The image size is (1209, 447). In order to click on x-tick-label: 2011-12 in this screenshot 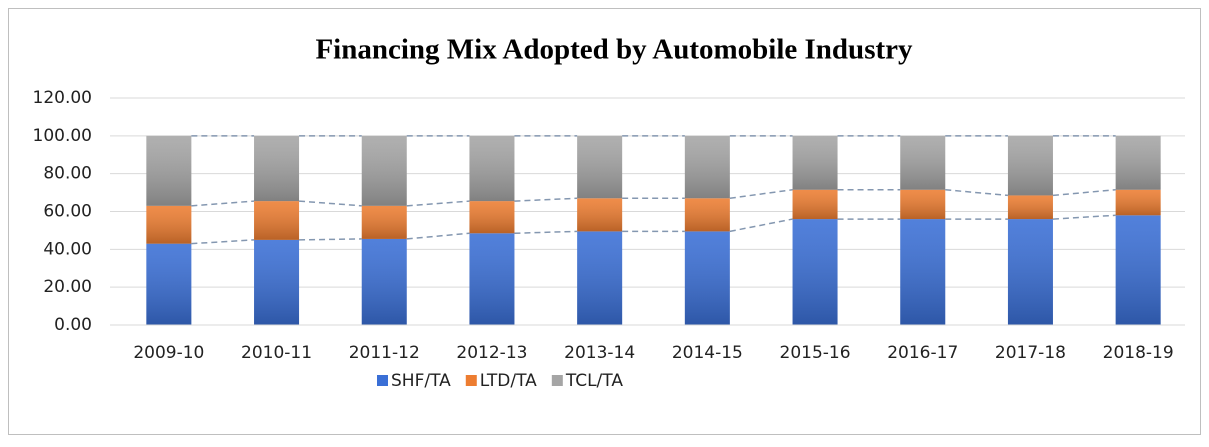, I will do `click(384, 353)`.